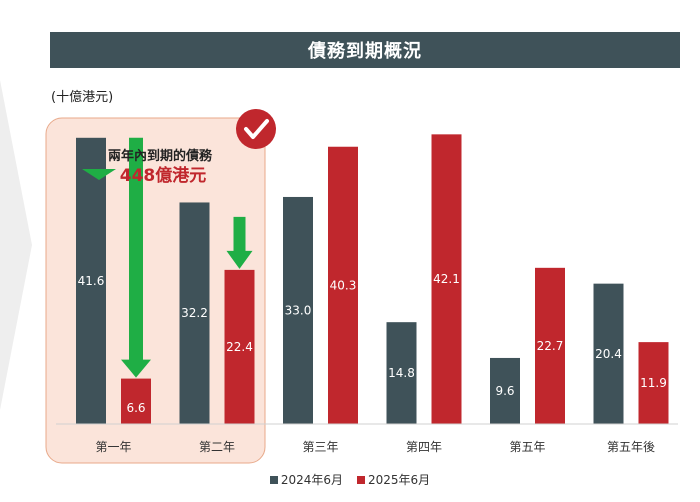  I want to click on data-label-2024-6: 20.4, so click(608, 354).